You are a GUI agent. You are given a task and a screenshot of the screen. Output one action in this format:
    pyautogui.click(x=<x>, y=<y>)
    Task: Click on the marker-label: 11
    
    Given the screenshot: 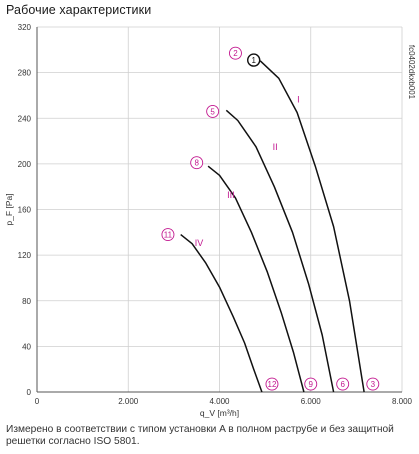 What is the action you would take?
    pyautogui.click(x=168, y=235)
    